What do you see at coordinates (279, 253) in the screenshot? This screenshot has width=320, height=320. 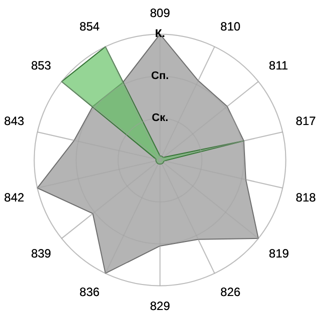 I see `spoke-label: 819` at bounding box center [279, 253].